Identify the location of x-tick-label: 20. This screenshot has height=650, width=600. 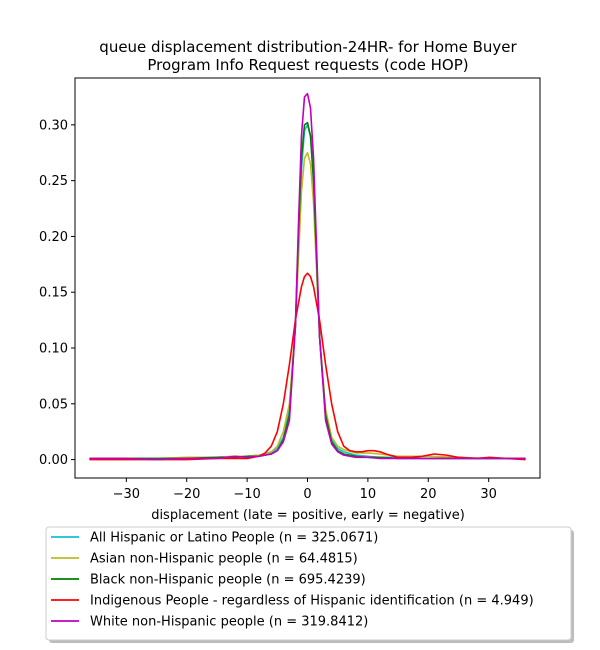
(428, 494).